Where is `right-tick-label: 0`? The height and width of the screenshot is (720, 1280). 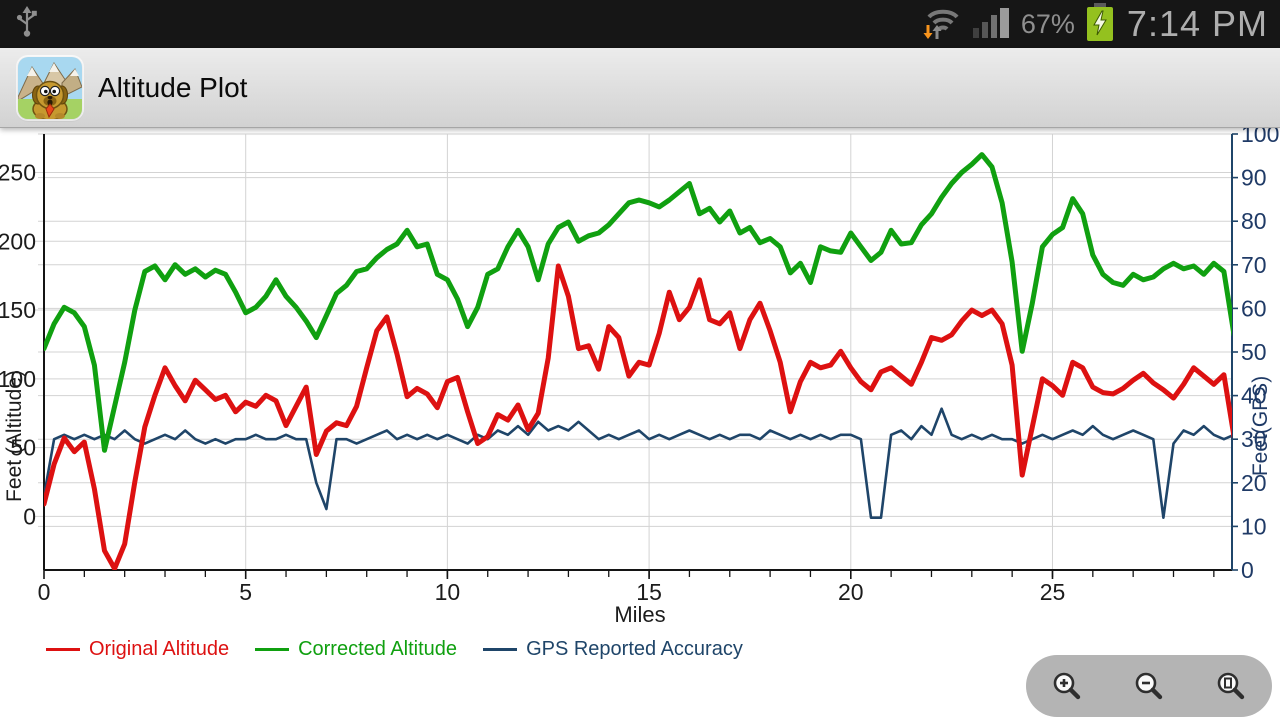 right-tick-label: 0 is located at coordinates (1247, 570).